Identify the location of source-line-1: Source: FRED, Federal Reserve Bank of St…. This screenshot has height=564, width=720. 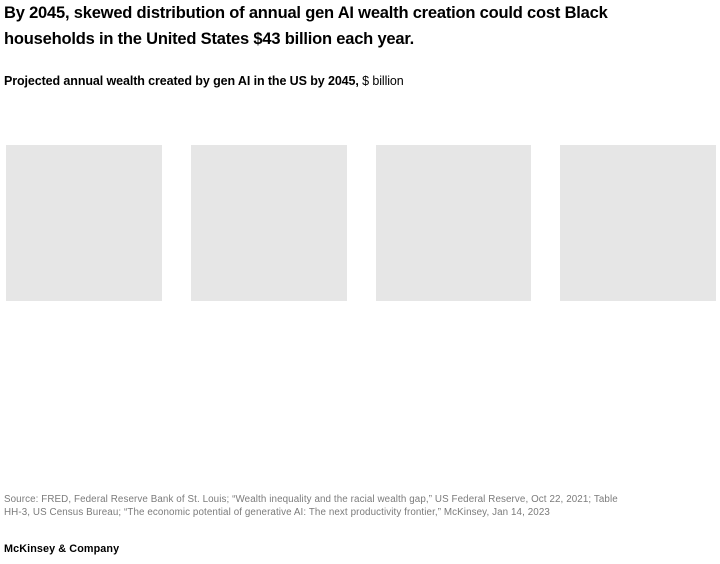
(311, 499).